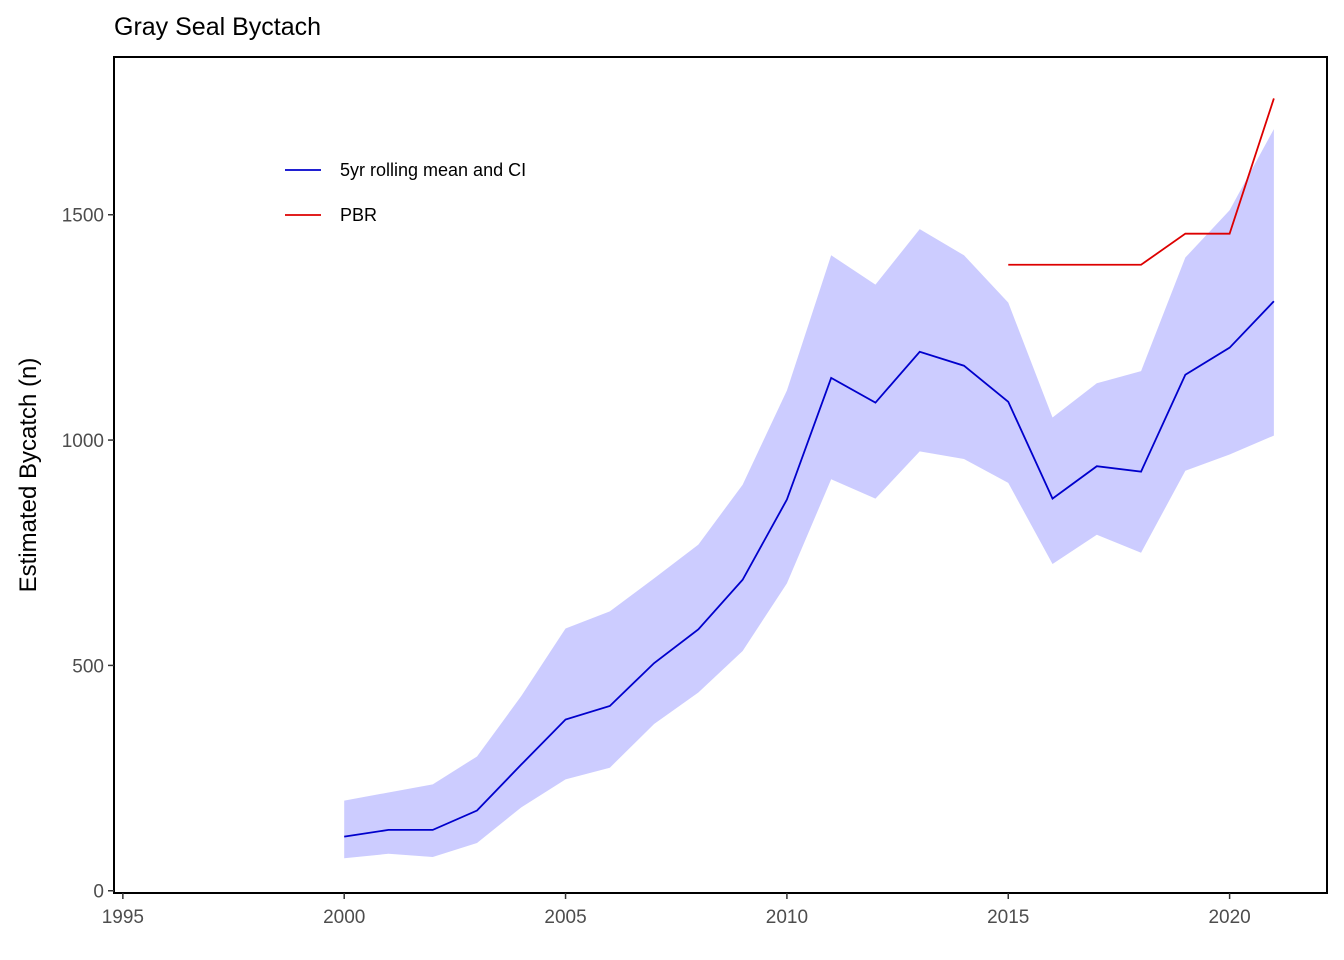 The width and height of the screenshot is (1344, 960). Describe the element at coordinates (123, 917) in the screenshot. I see `x-tick-label-0: 1995` at that location.